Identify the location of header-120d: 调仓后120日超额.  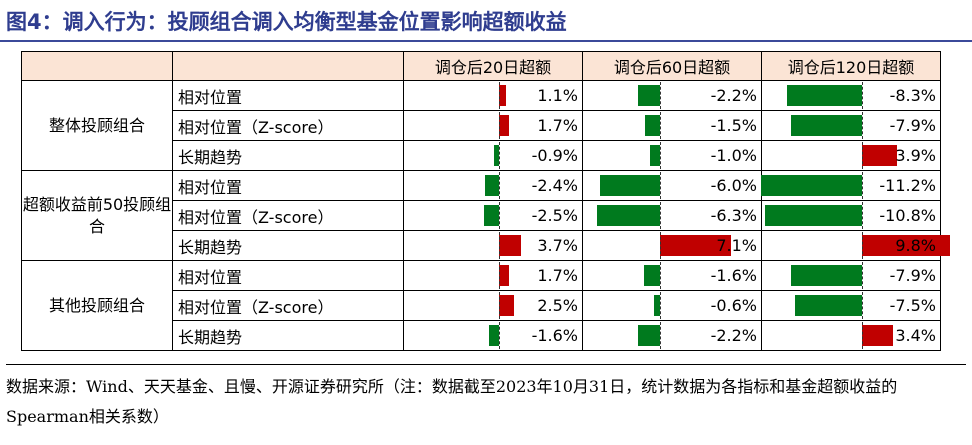
(851, 66).